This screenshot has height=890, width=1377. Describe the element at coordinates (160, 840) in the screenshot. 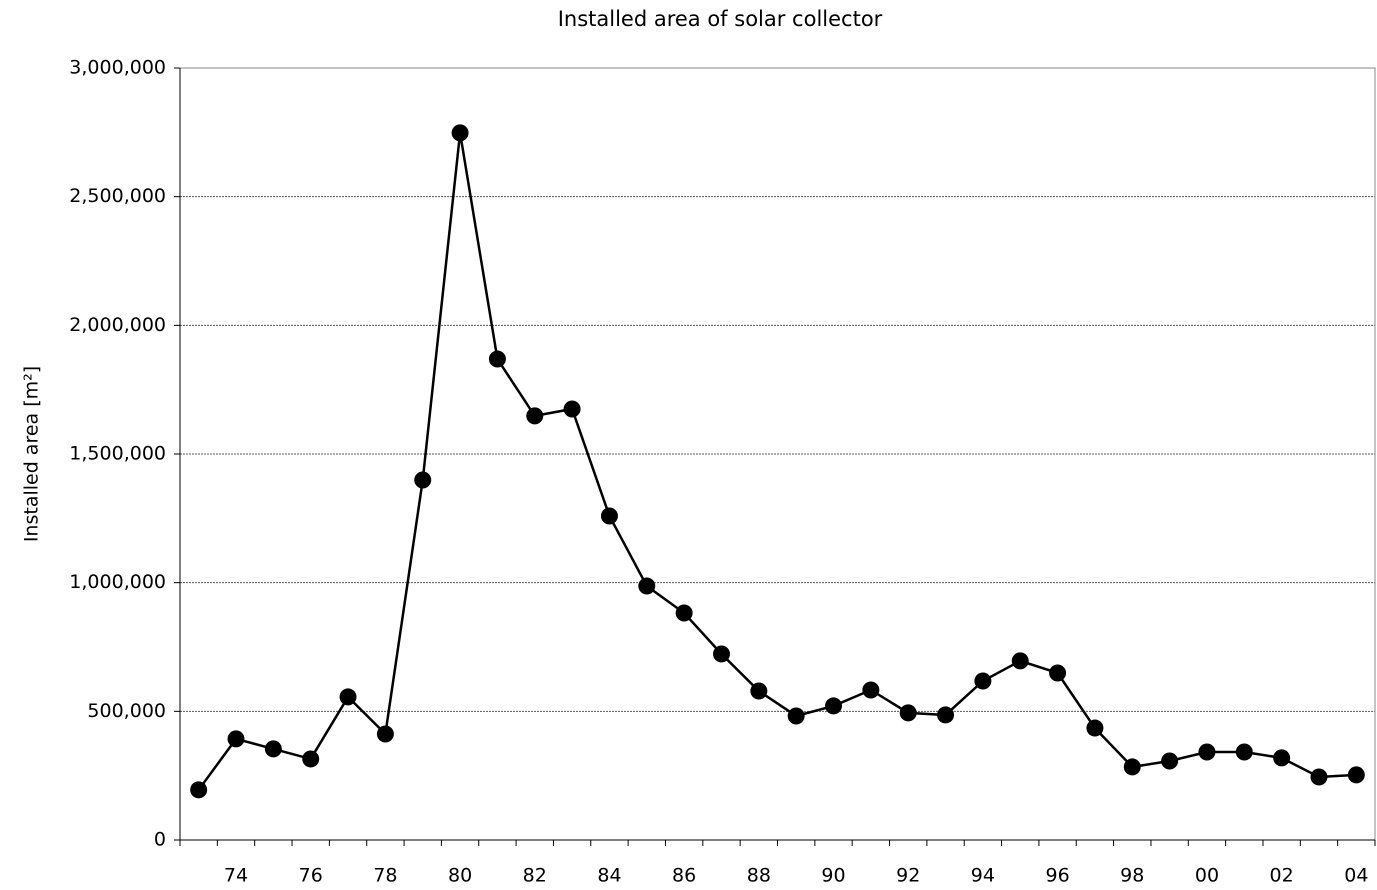

I see `y-tick-label: 0` at that location.